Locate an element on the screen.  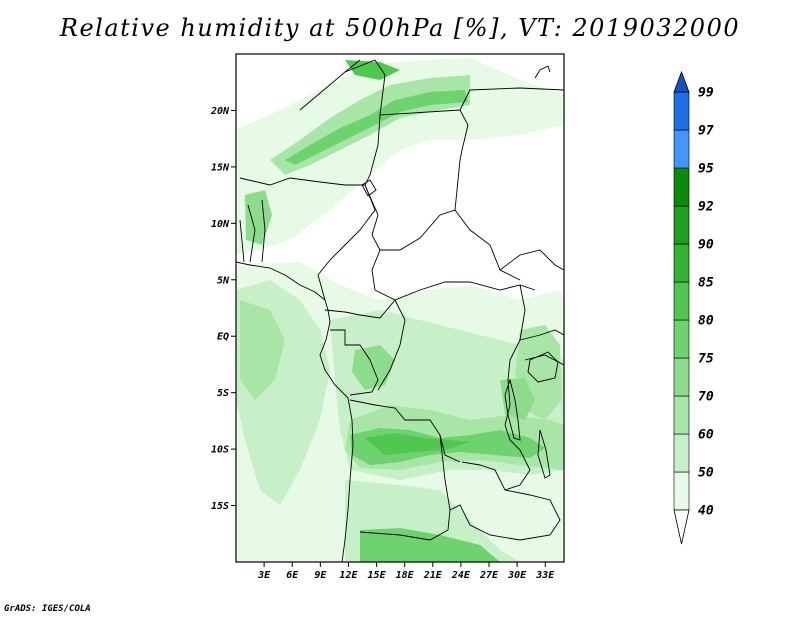
colorbar-label: 99 is located at coordinates (706, 93).